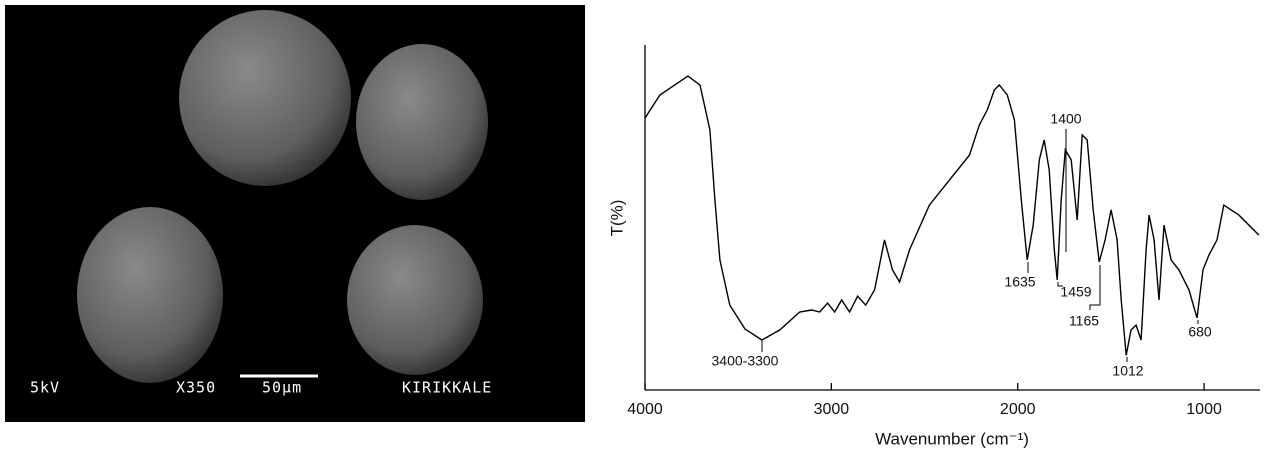  What do you see at coordinates (645, 409) in the screenshot?
I see `x-tick-label: 4000` at bounding box center [645, 409].